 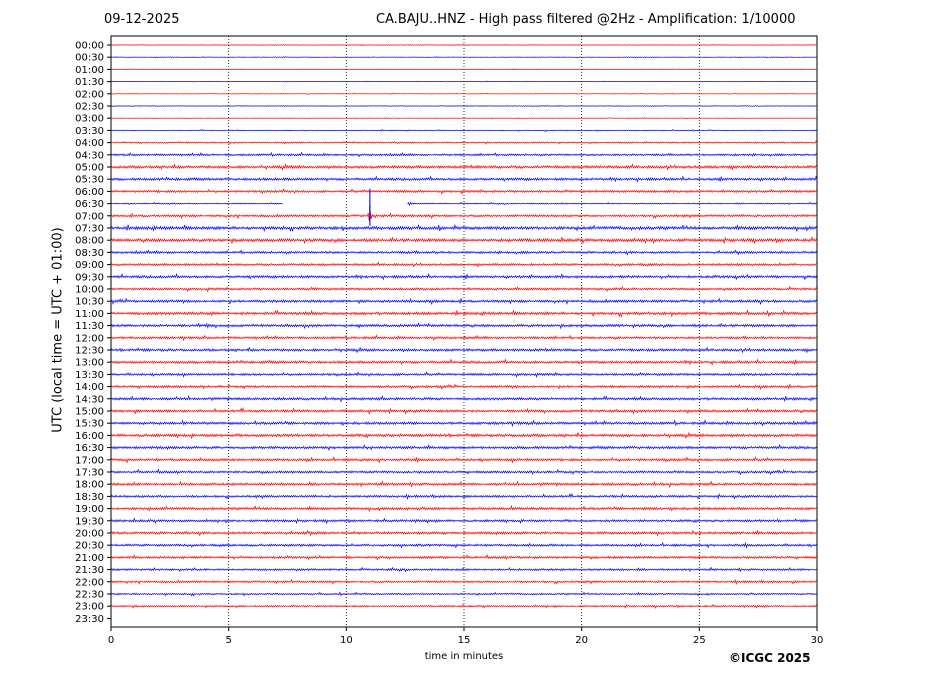 I want to click on y-tick-label: 01:00, so click(x=89, y=70).